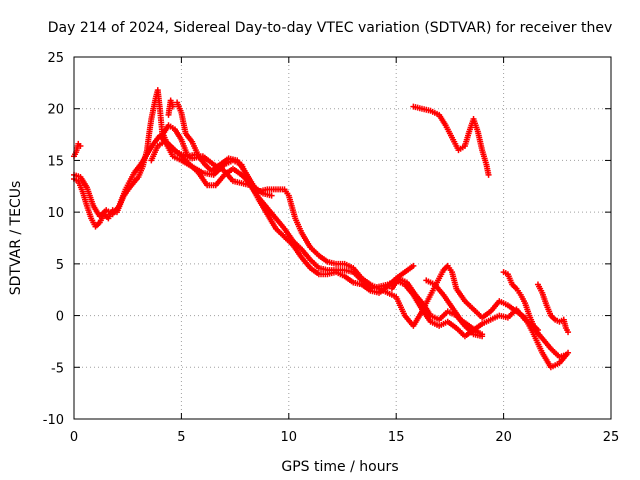 The height and width of the screenshot is (480, 640). I want to click on x-tick-label: 5, so click(181, 437).